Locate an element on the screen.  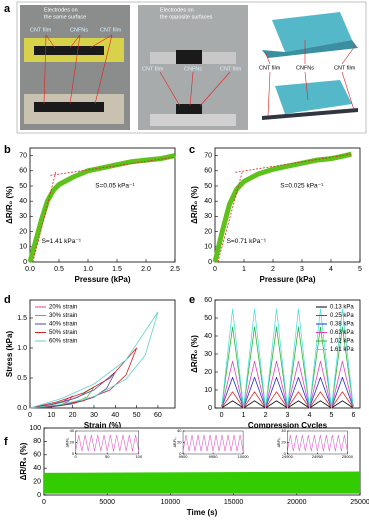
legend-label: 0.38 kPa is located at coordinates (342, 325).